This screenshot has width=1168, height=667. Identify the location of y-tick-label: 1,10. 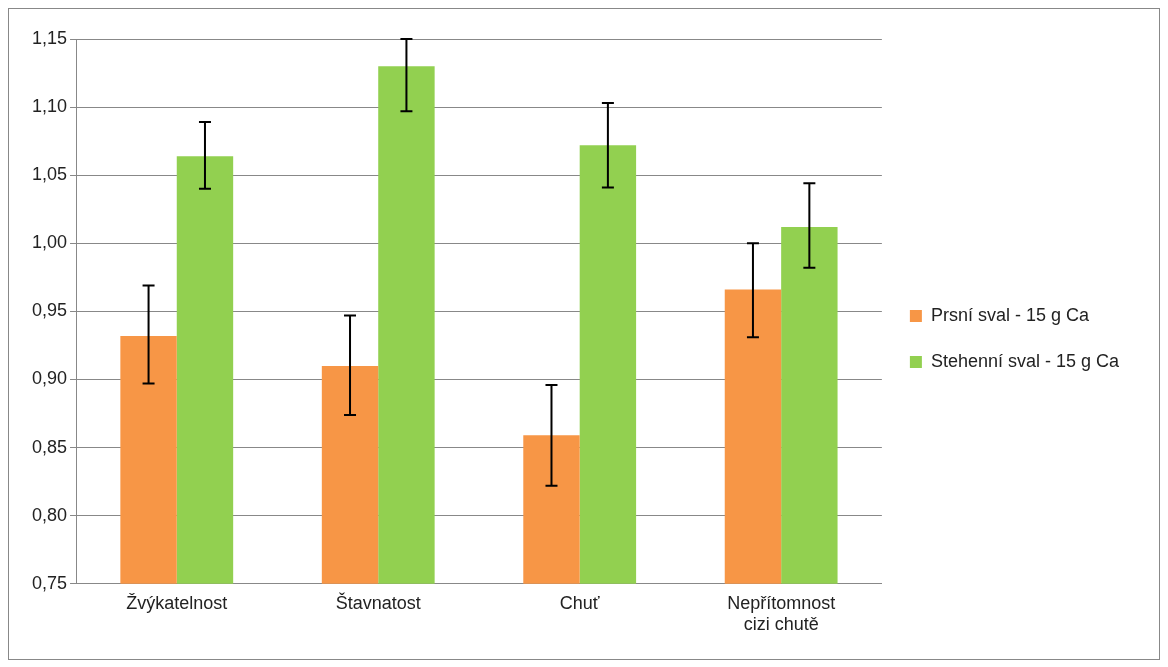
(49, 106).